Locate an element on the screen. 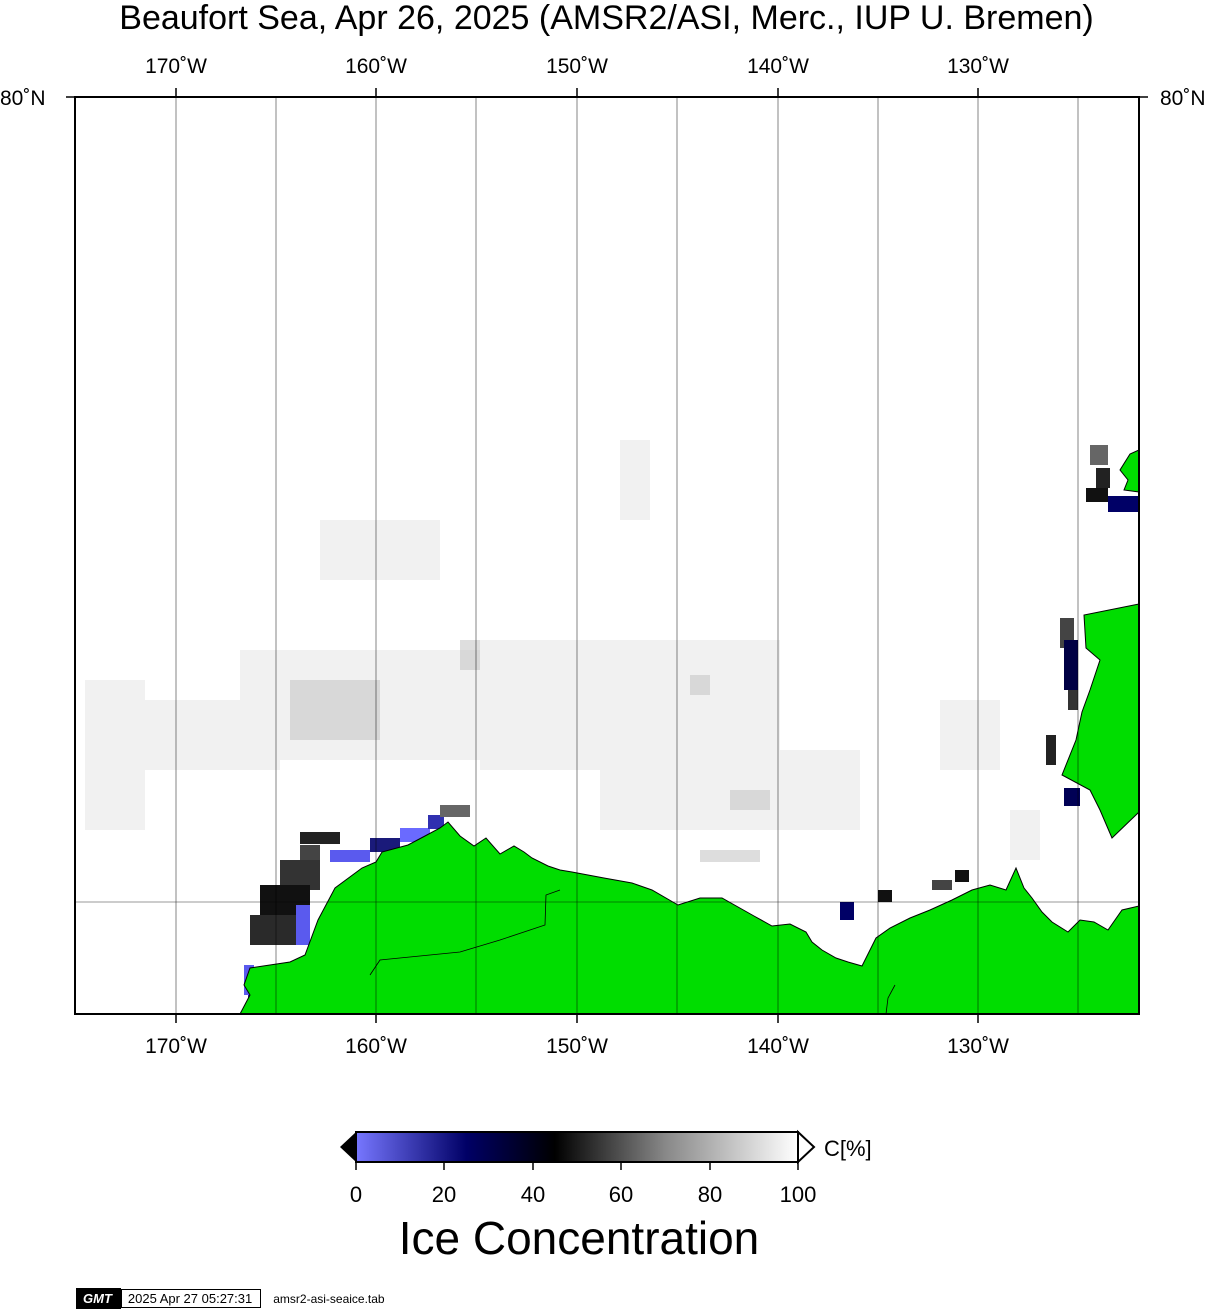 The width and height of the screenshot is (1213, 1310). lon-label-top-150w: 150˚W is located at coordinates (577, 66).